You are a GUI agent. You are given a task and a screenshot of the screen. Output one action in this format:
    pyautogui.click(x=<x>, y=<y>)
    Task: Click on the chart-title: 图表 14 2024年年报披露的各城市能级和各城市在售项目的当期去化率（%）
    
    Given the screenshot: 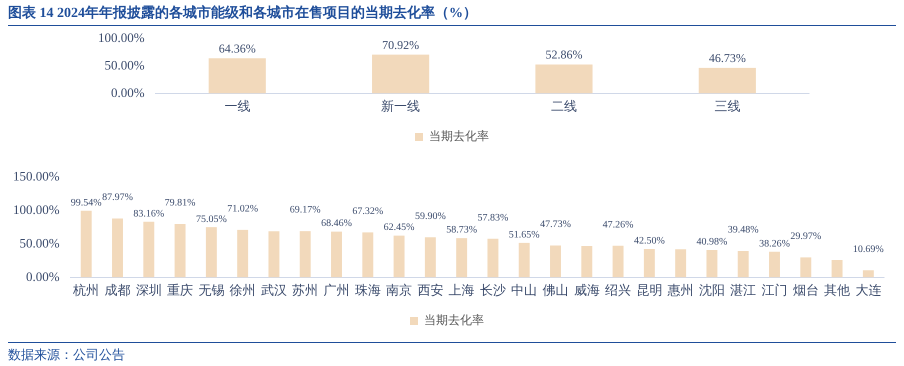 What is the action you would take?
    pyautogui.click(x=452, y=15)
    